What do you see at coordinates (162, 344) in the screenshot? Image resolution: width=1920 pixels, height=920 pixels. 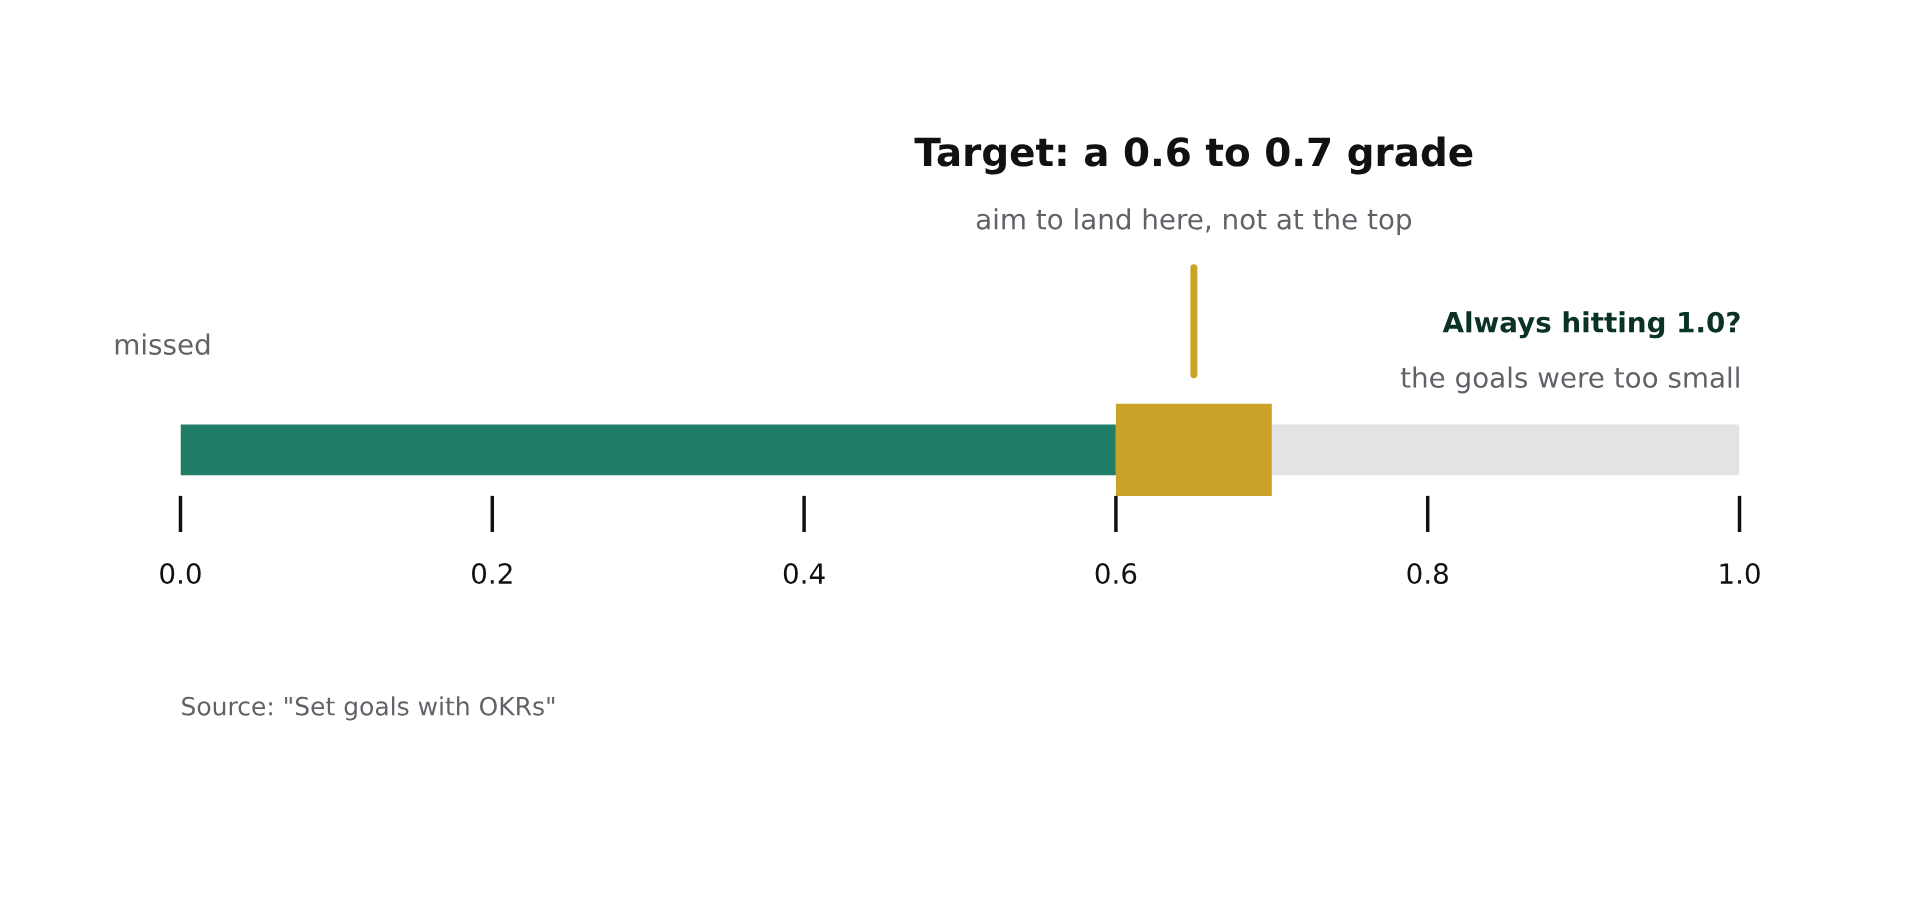 I see `text: missed` at bounding box center [162, 344].